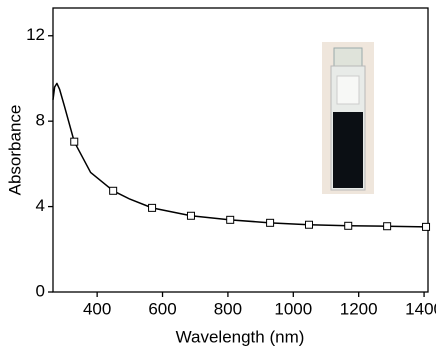  Describe the element at coordinates (359, 308) in the screenshot. I see `x-tick-label: 1200` at that location.